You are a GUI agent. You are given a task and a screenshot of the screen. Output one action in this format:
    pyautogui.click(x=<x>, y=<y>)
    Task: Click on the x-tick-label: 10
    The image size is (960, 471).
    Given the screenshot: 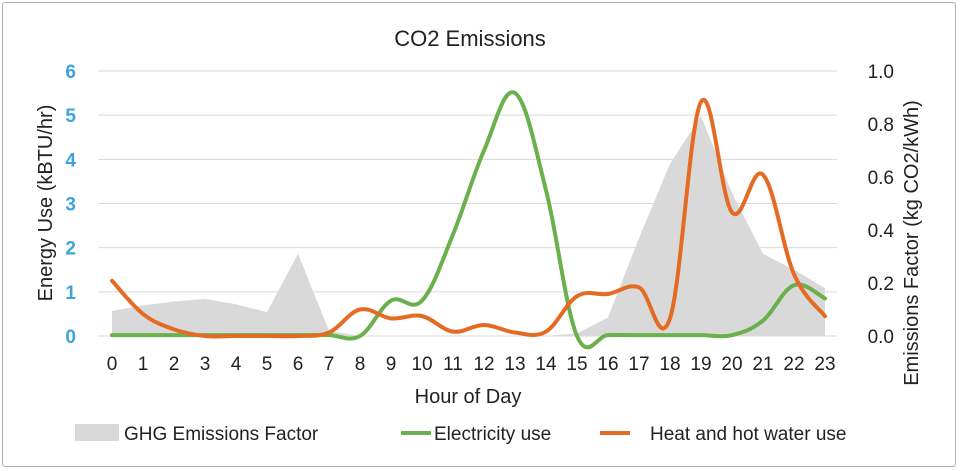 What is the action you would take?
    pyautogui.click(x=421, y=364)
    